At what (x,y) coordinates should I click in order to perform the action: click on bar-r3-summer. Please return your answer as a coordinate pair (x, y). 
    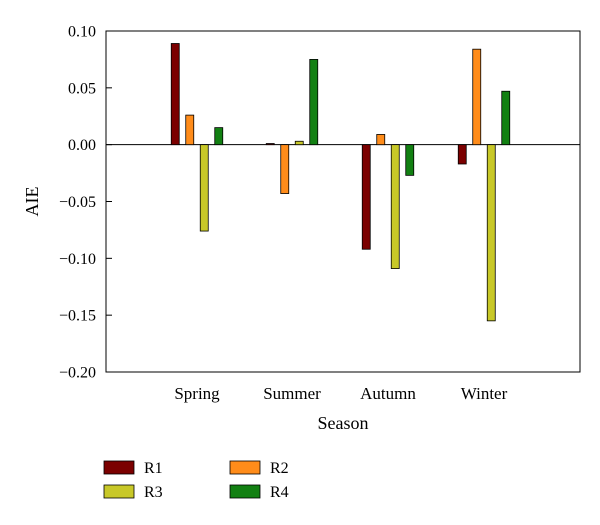
    Looking at the image, I should click on (299, 143).